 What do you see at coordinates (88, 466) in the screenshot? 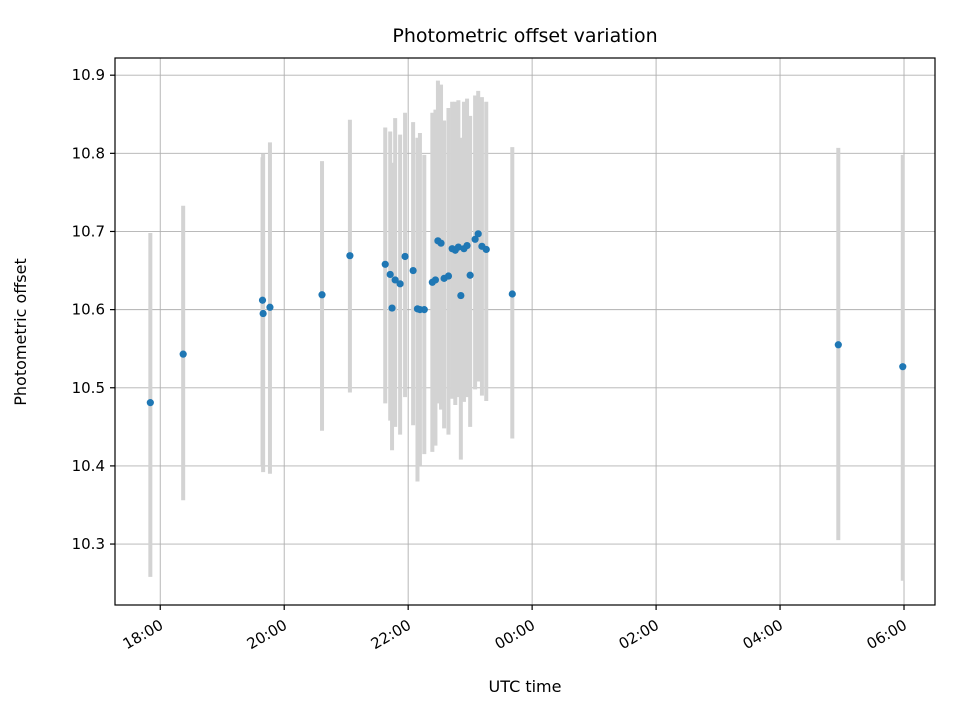
I see `y-tick-label: 10.4` at bounding box center [88, 466].